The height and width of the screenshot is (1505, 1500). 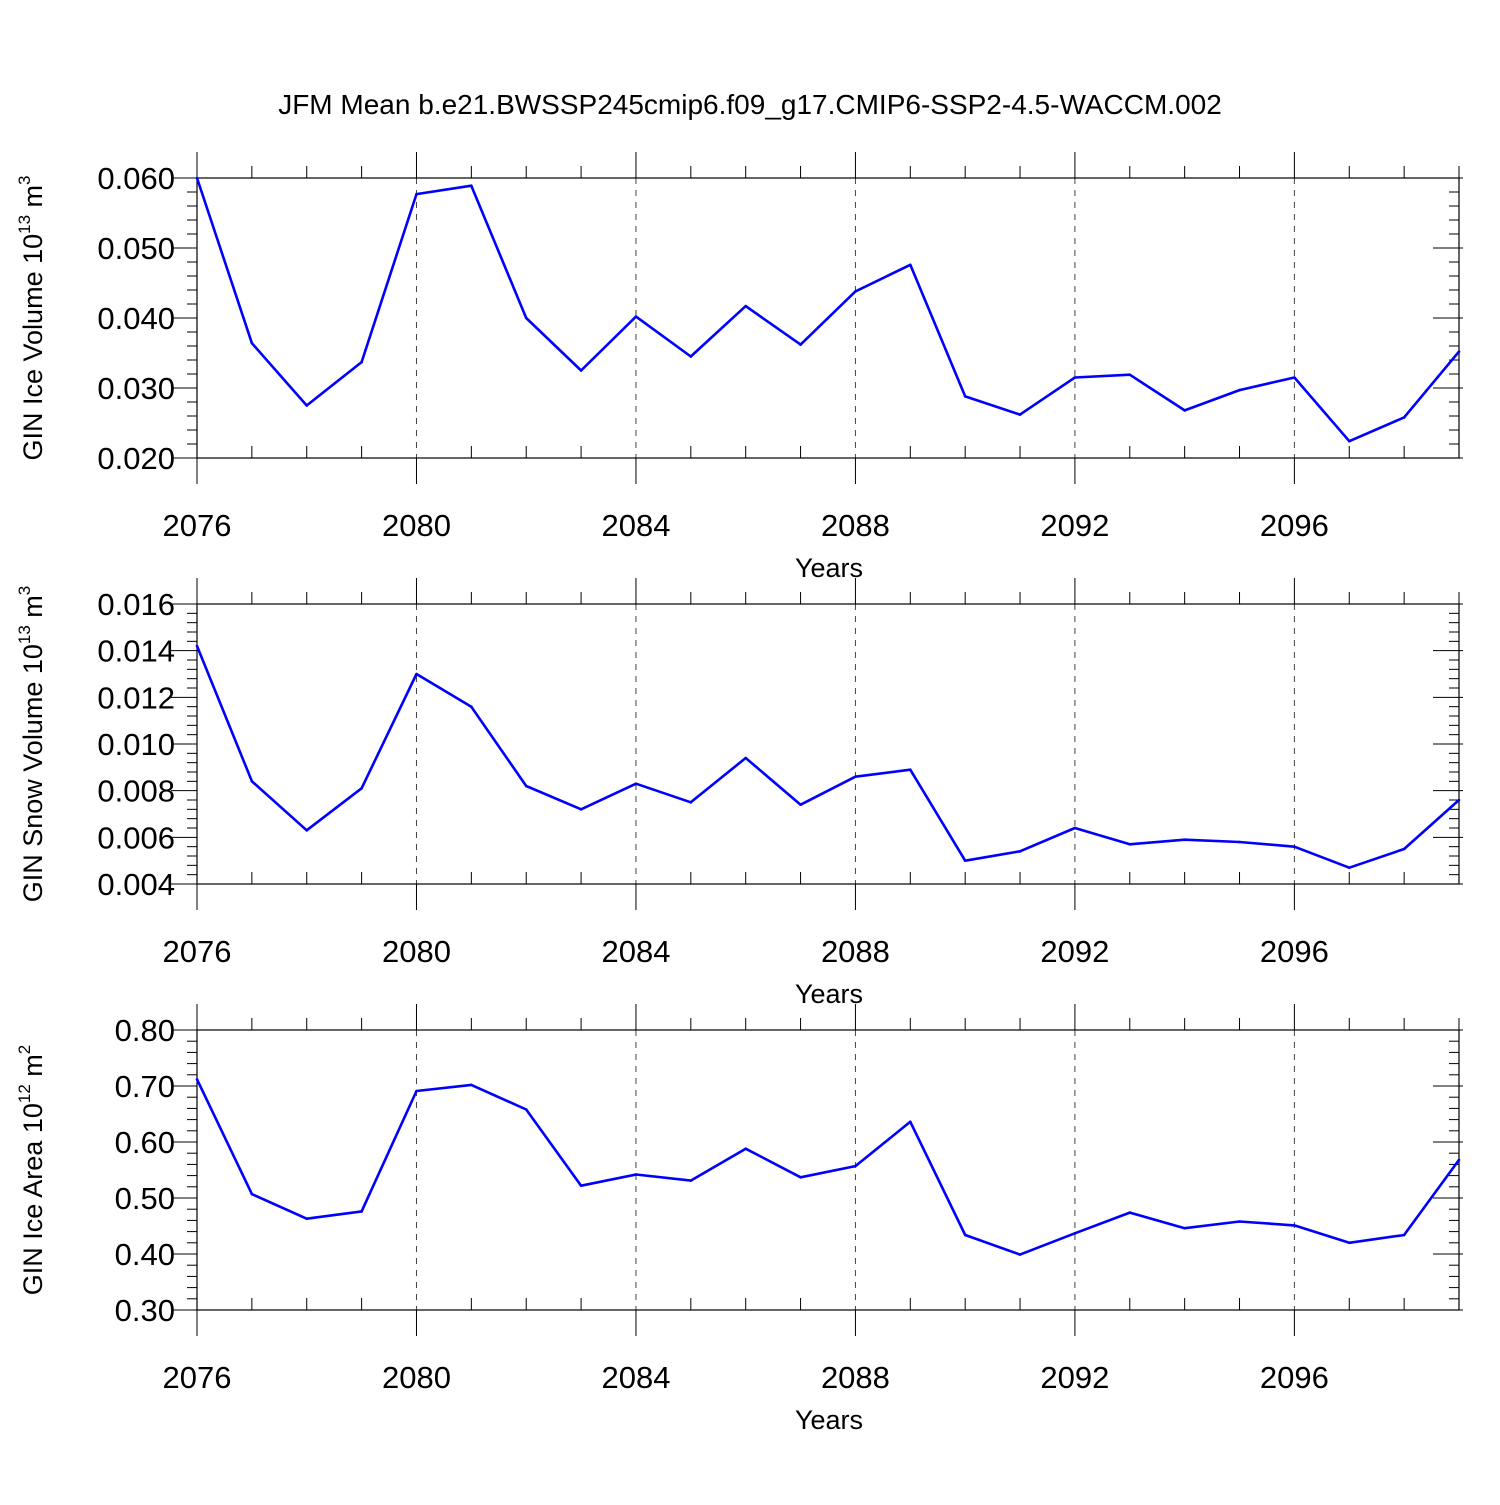 What do you see at coordinates (145, 1030) in the screenshot?
I see `y-tick-label: 0.80` at bounding box center [145, 1030].